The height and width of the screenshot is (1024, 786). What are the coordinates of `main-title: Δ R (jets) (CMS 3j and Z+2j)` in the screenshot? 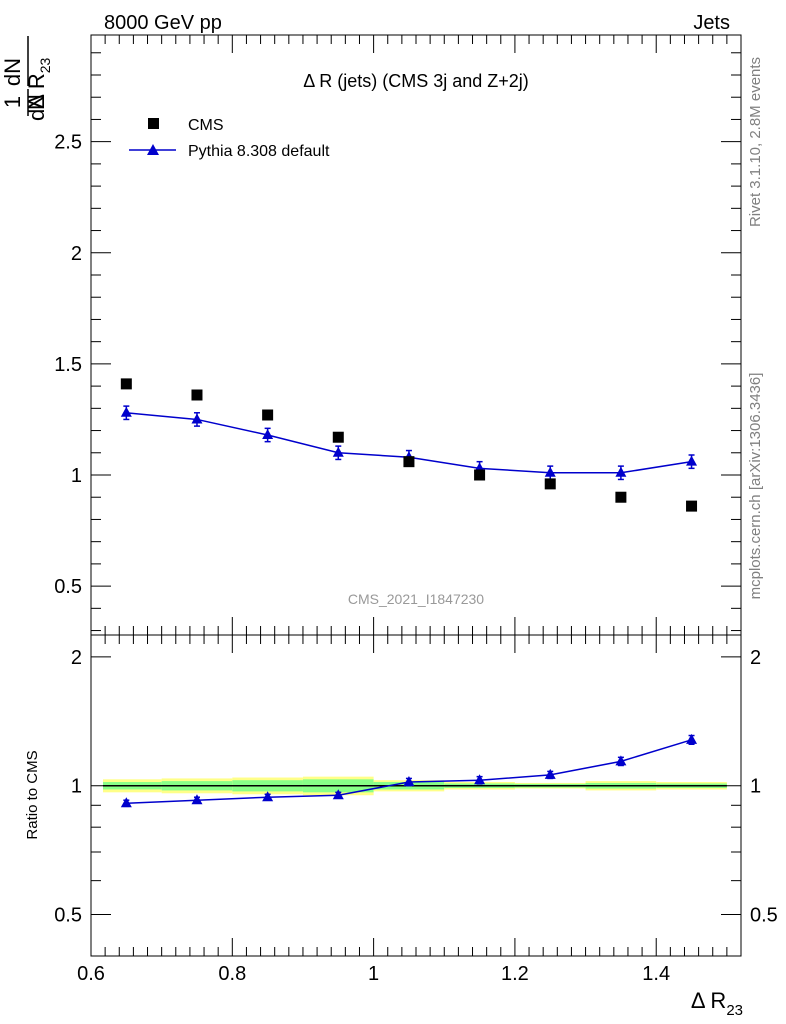 It's located at (416, 81).